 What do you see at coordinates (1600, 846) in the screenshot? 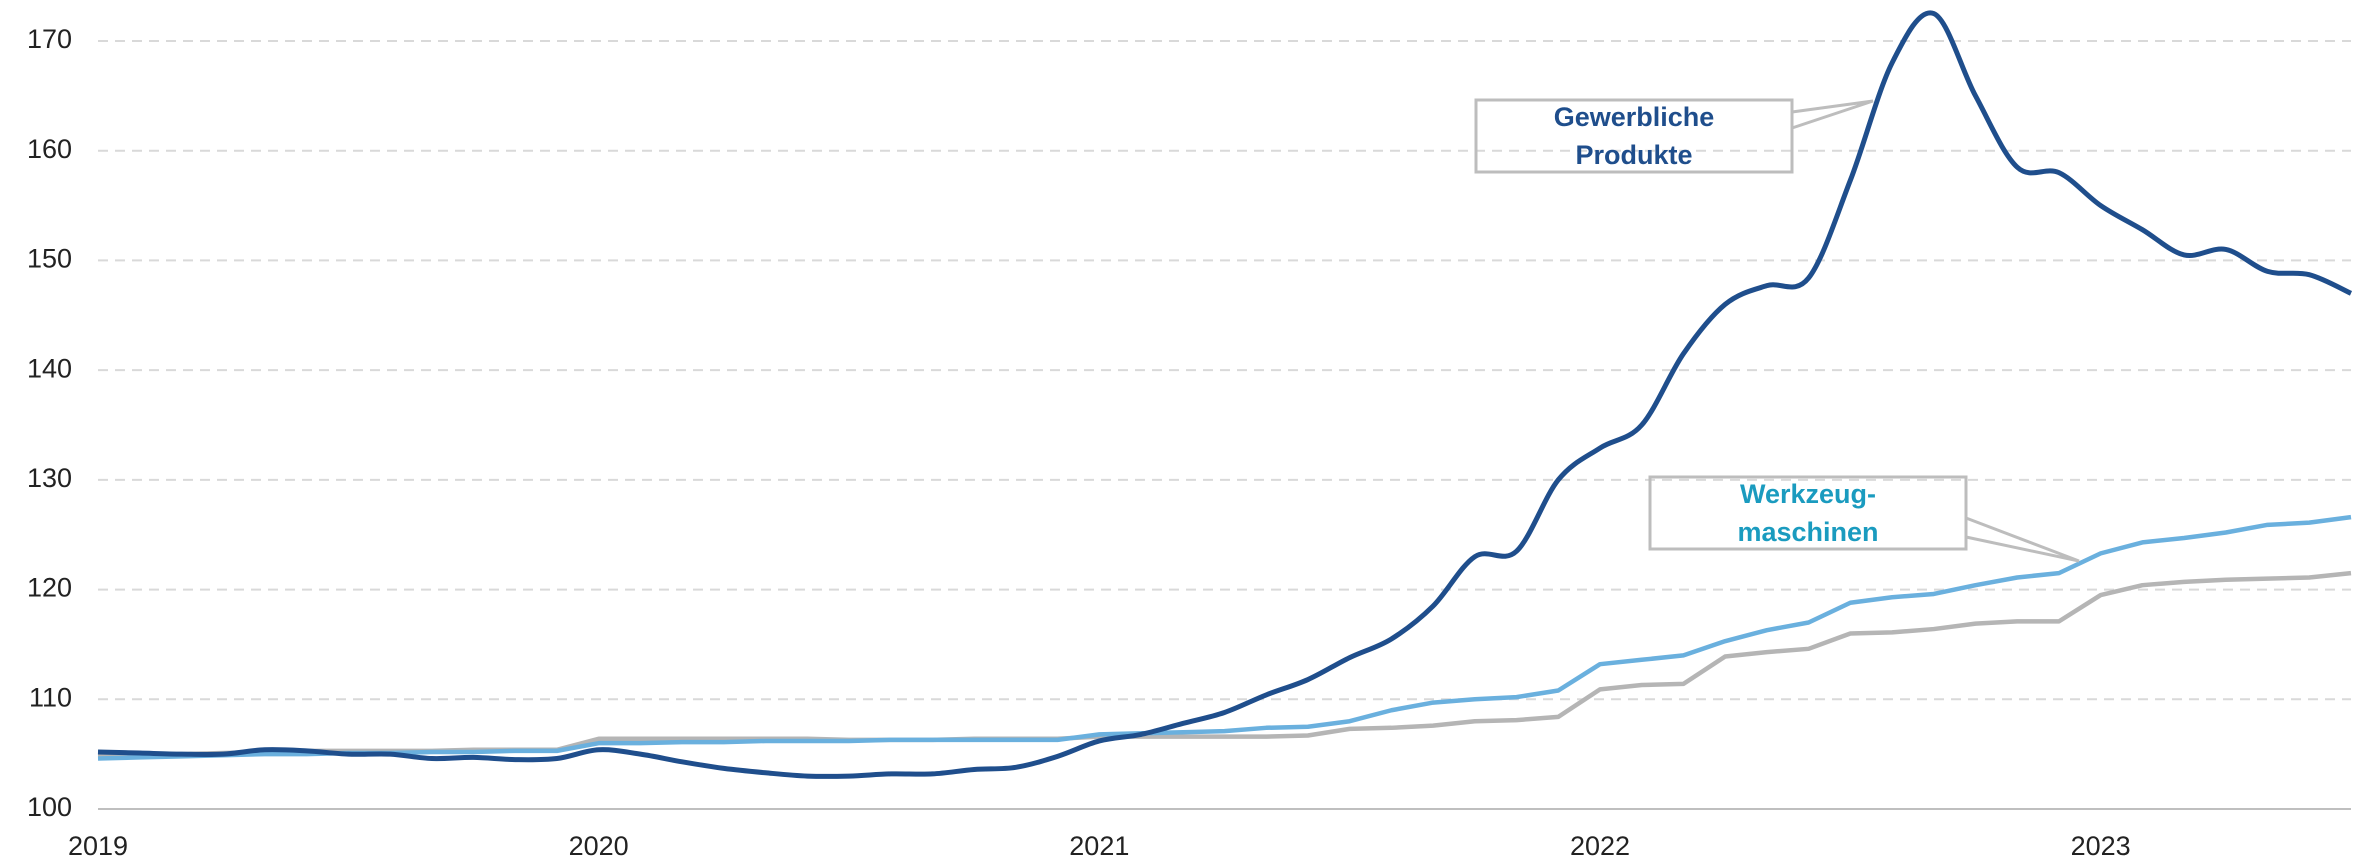
I see `x-tick-label: 2022` at bounding box center [1600, 846].